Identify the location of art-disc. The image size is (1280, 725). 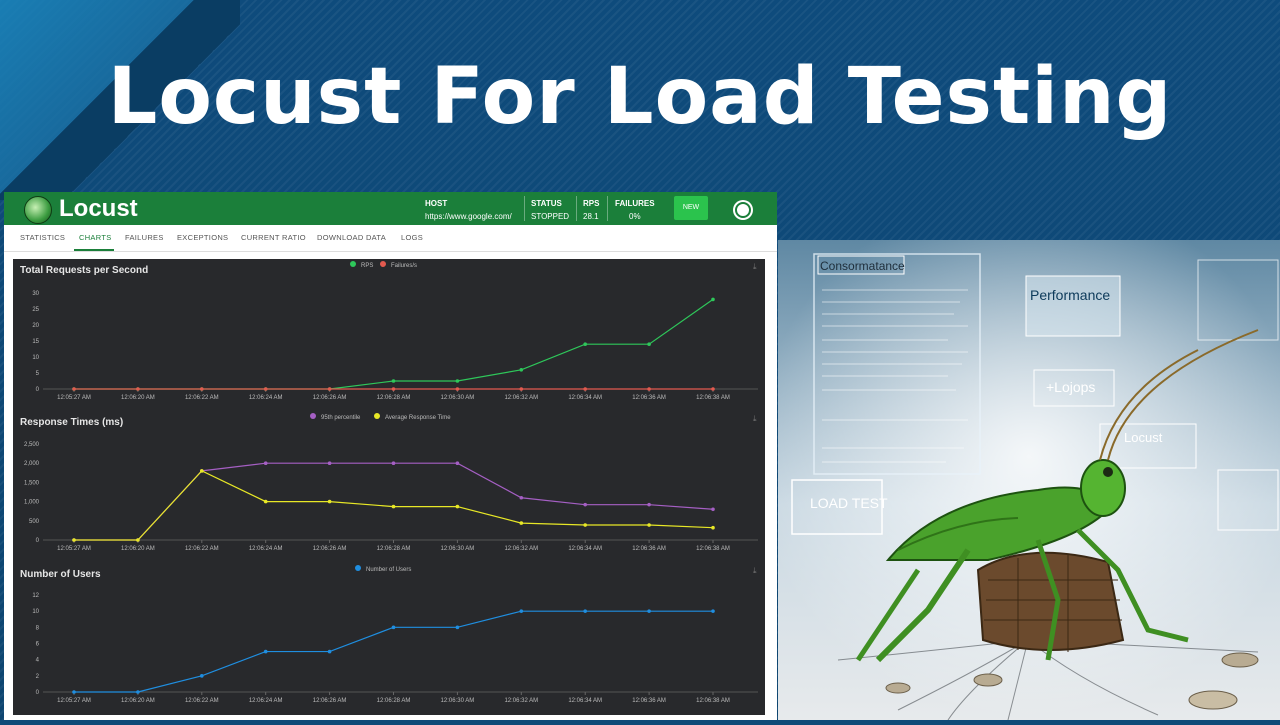
(1240, 660).